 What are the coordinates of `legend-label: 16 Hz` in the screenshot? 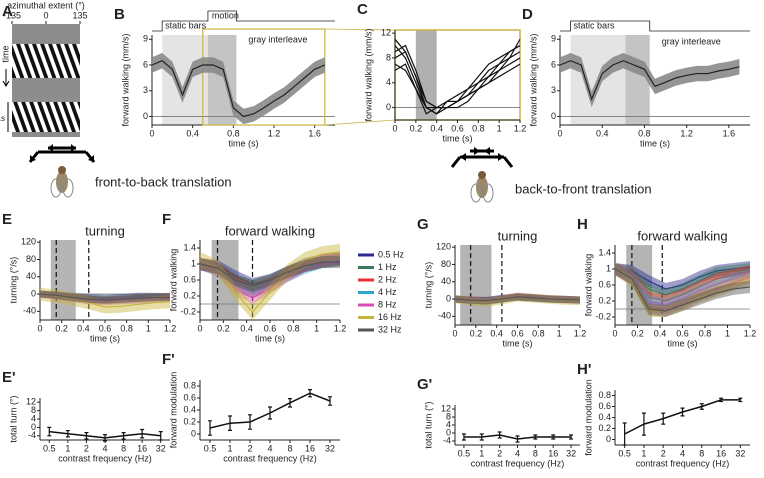 It's located at (390, 317).